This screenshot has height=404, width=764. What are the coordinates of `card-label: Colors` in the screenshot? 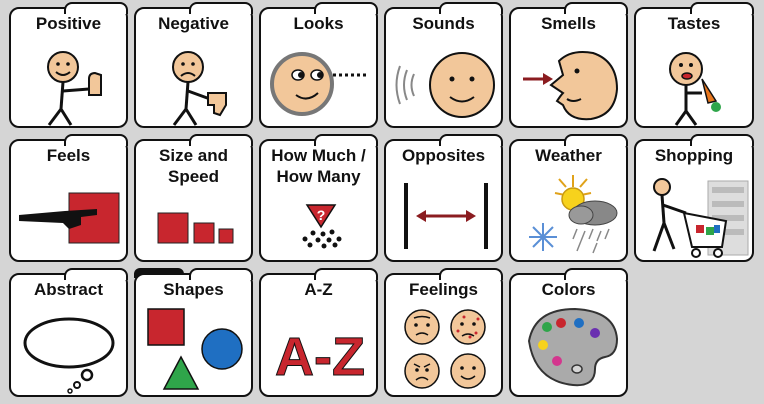 It's located at (568, 289).